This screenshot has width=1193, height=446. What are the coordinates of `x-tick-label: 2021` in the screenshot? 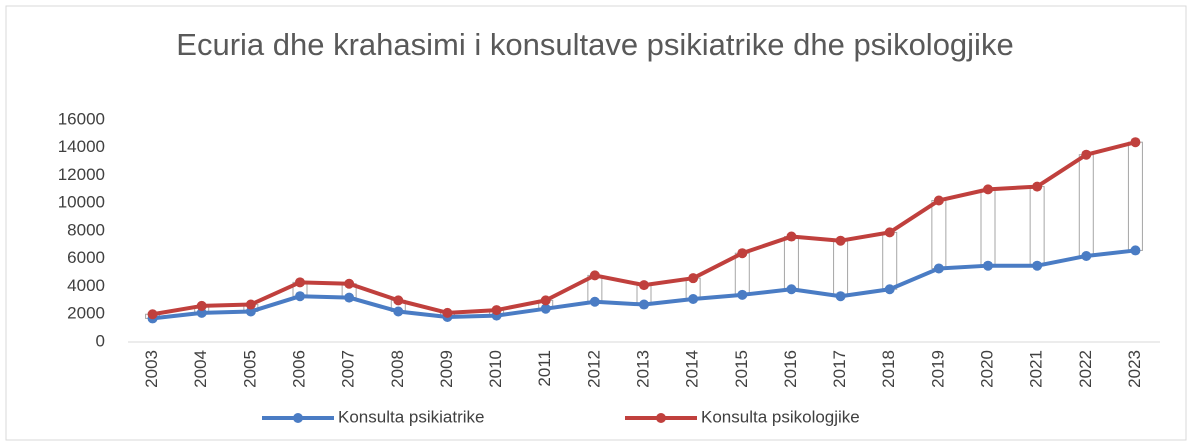 It's located at (1036, 369).